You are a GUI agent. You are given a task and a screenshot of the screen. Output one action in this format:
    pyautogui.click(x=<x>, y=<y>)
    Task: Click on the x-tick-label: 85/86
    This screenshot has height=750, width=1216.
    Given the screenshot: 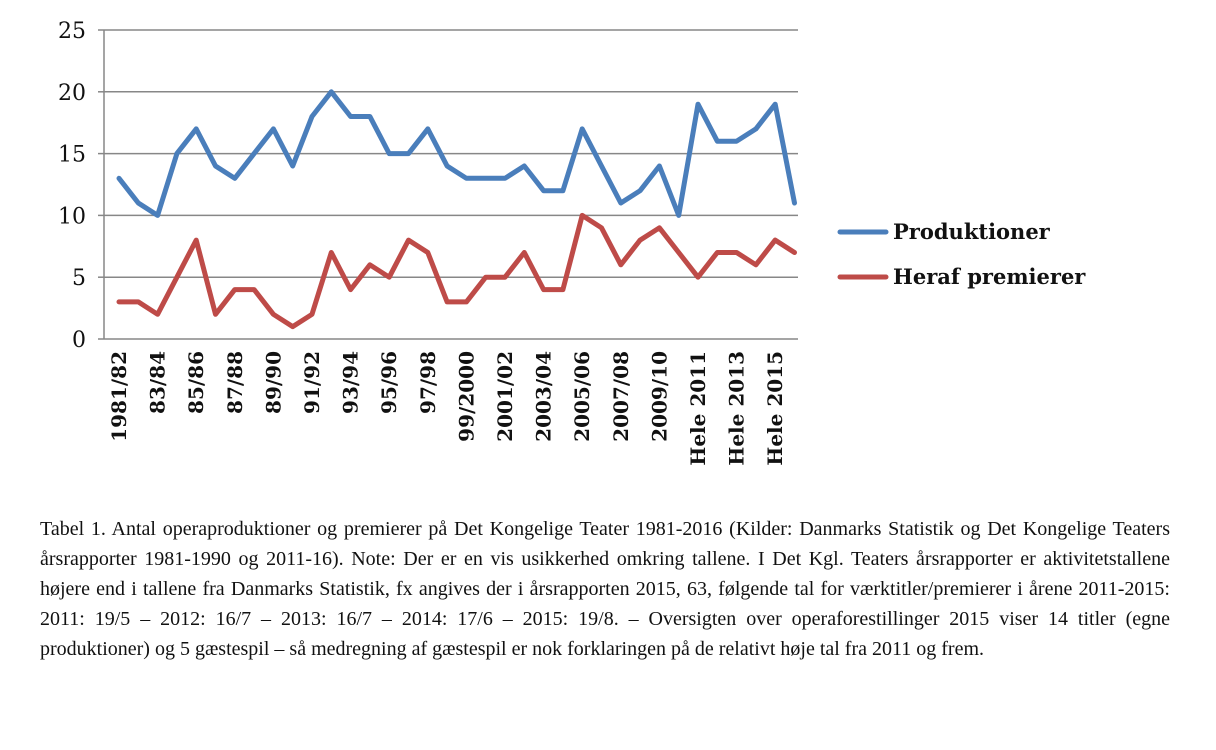 What is the action you would take?
    pyautogui.click(x=196, y=382)
    